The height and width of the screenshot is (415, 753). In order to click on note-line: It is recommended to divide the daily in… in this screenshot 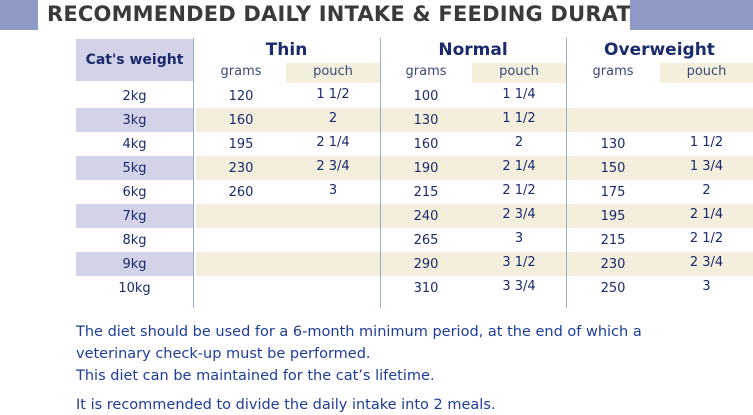, I will do `click(286, 405)`.